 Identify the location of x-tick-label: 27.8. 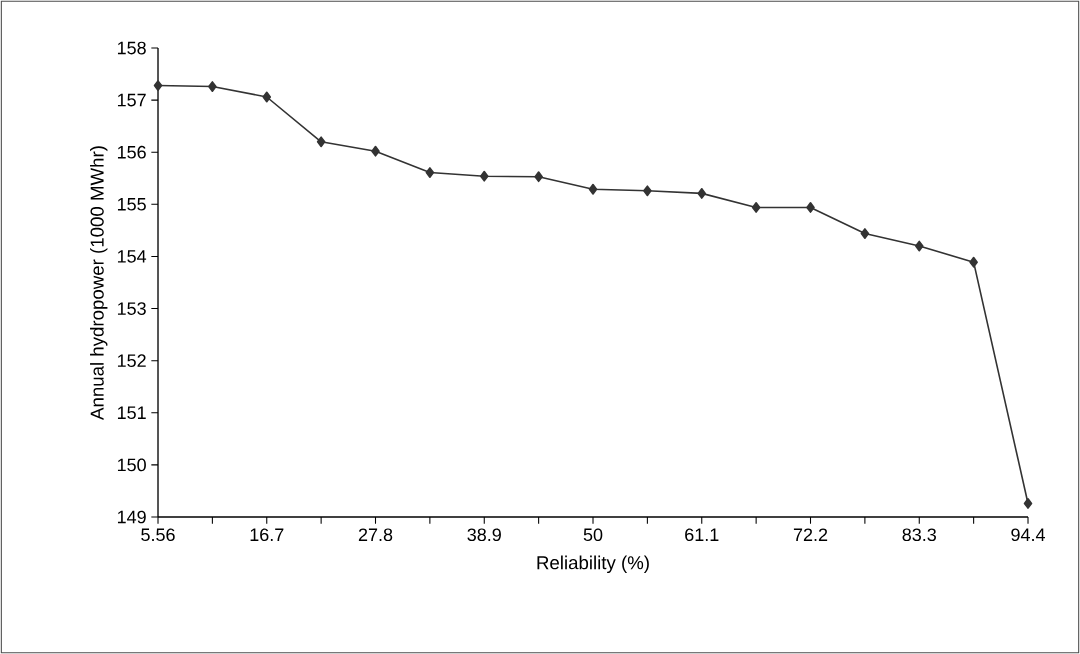
(375, 535).